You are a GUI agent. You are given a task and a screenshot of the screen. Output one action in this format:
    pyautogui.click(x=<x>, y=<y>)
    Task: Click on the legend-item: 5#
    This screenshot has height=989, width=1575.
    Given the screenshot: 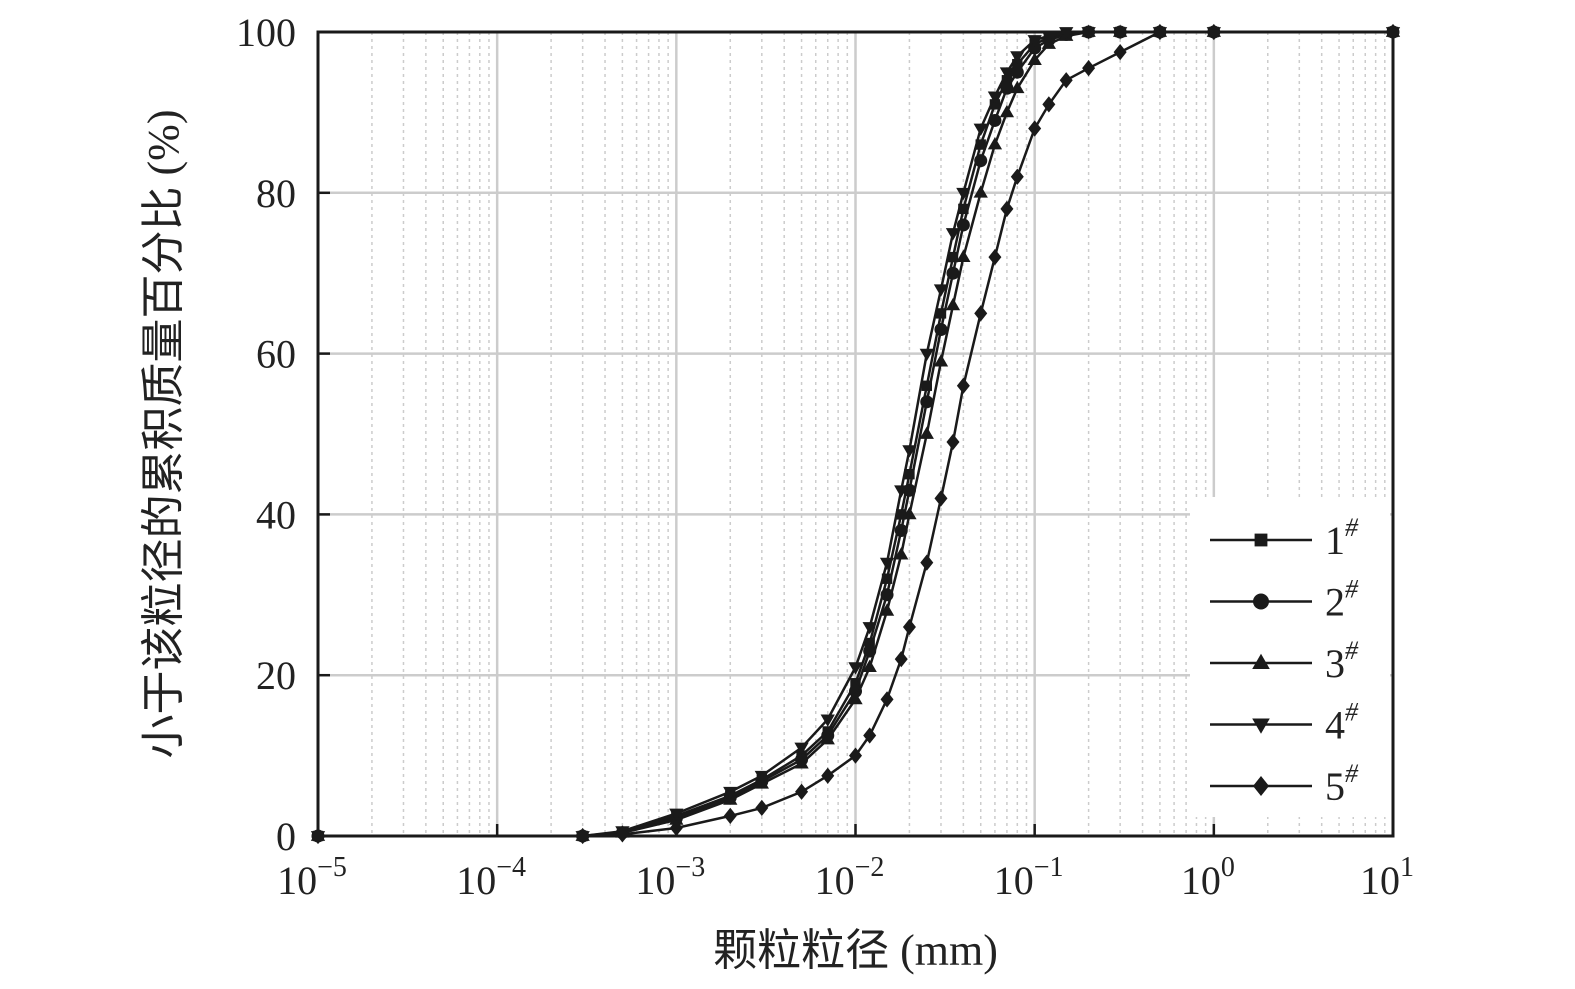 What is the action you would take?
    pyautogui.click(x=1284, y=784)
    